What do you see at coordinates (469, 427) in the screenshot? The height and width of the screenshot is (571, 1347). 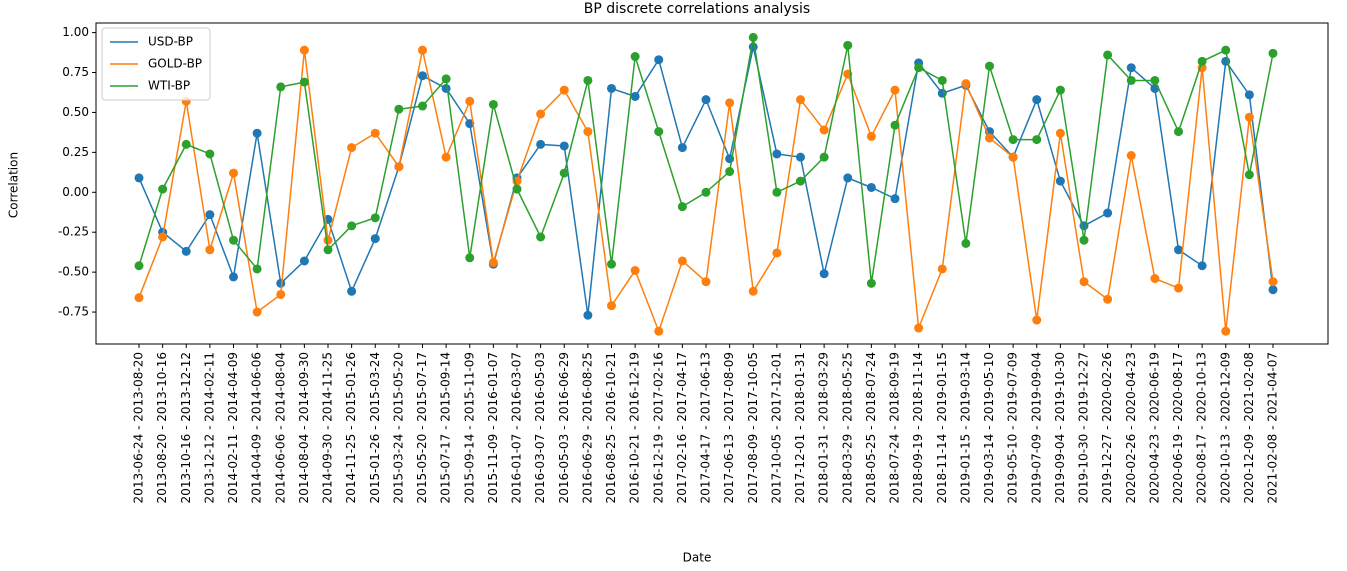 I see `x-tick-label: 2015-09-14 - 2015-11-09` at bounding box center [469, 427].